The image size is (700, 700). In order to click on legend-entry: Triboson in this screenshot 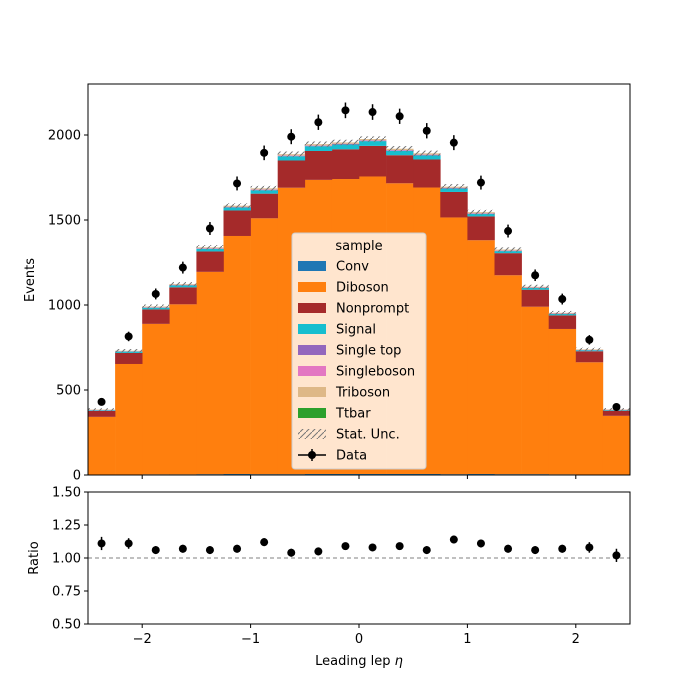, I will do `click(344, 393)`.